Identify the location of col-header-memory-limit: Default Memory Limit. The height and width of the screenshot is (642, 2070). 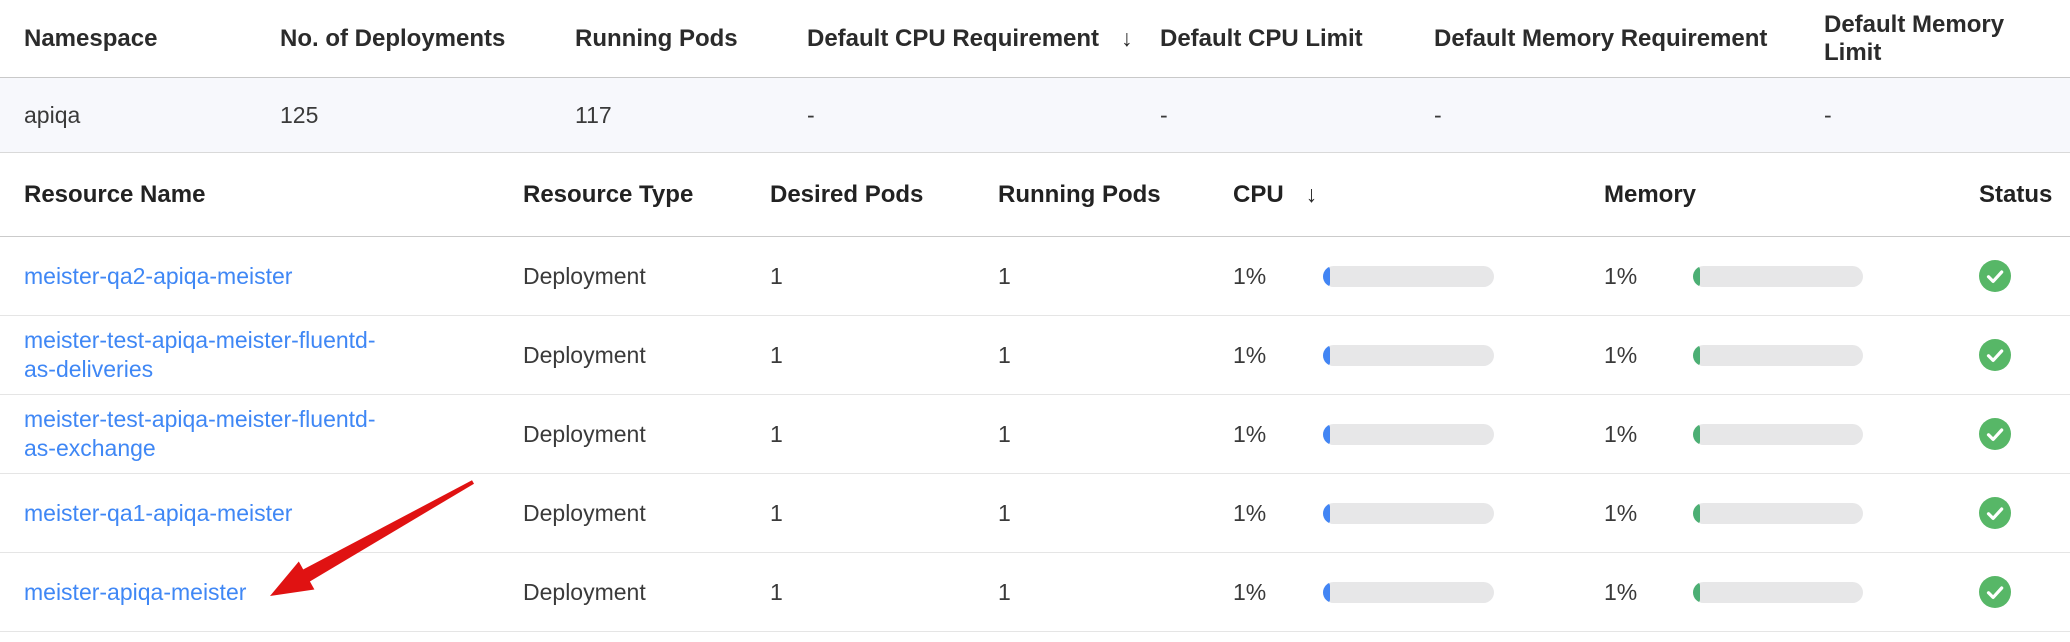
(1914, 38).